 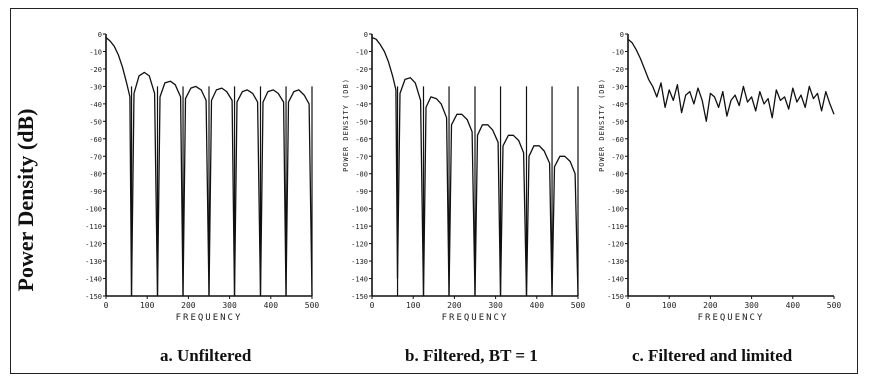 What do you see at coordinates (206, 355) in the screenshot?
I see `caption-a: a. Unfiltered` at bounding box center [206, 355].